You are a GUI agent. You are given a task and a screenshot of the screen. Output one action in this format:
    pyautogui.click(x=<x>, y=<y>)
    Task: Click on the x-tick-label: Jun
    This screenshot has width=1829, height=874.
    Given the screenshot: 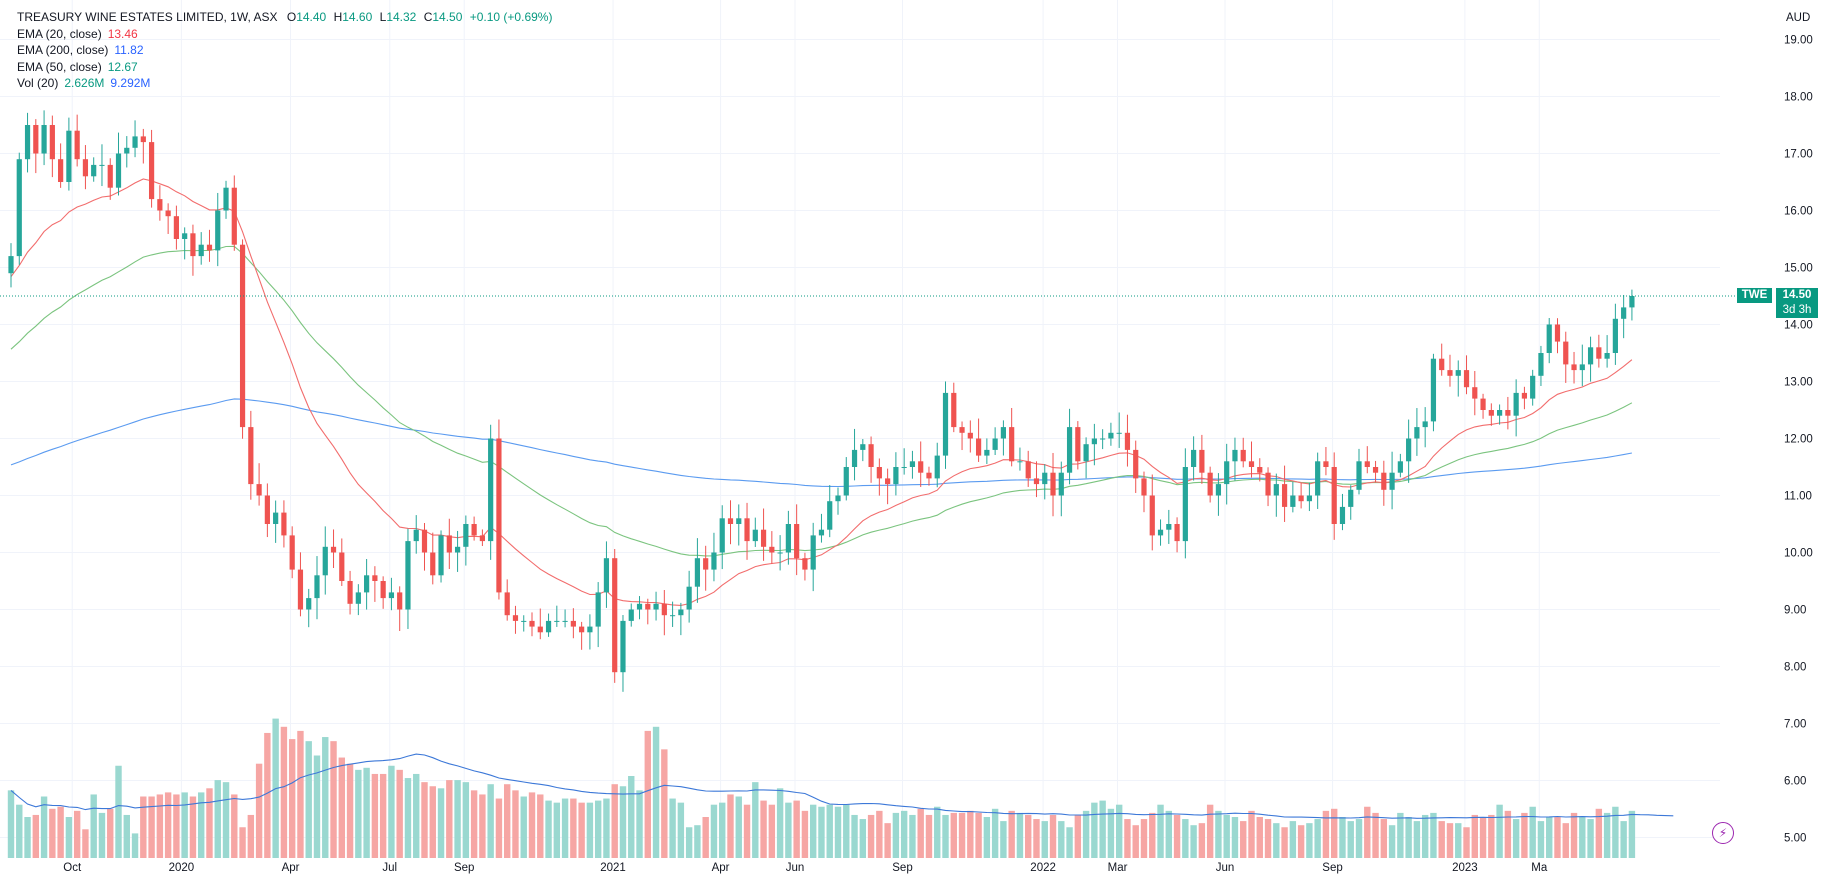 What is the action you would take?
    pyautogui.click(x=1225, y=868)
    